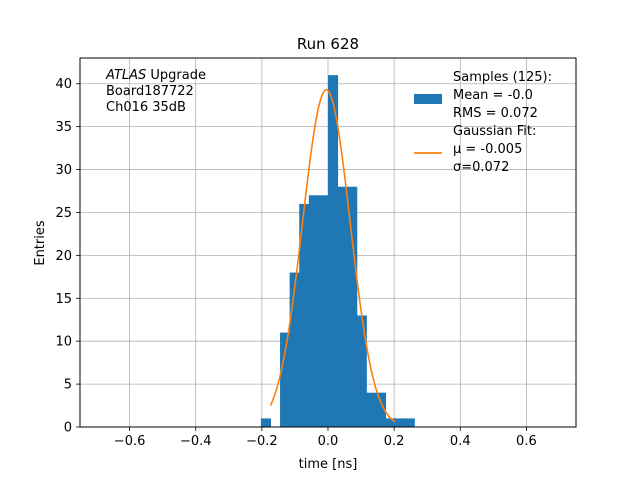  What do you see at coordinates (130, 441) in the screenshot?
I see `x-tick-label: −0.6` at bounding box center [130, 441].